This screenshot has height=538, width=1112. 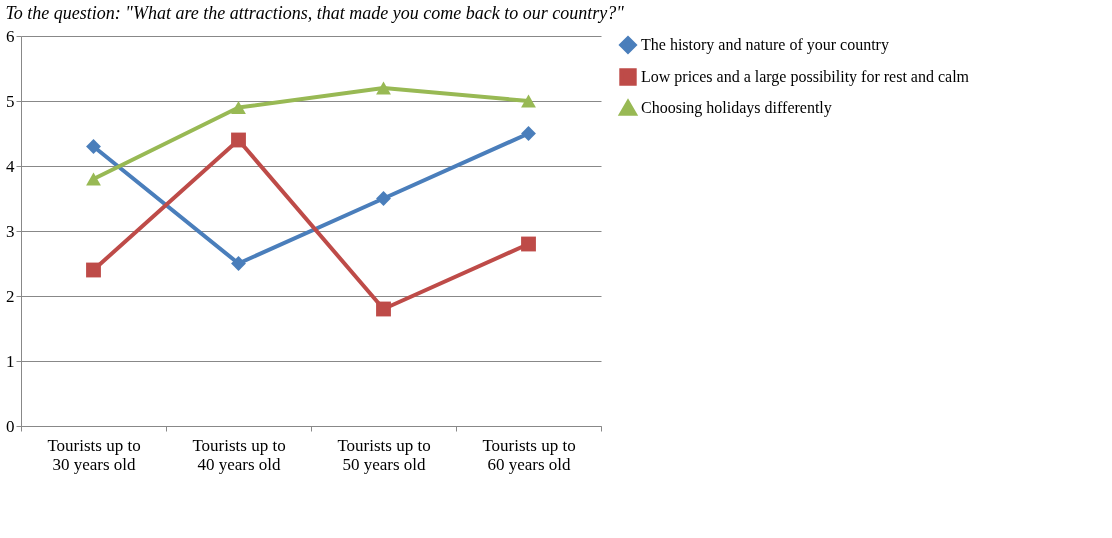 What do you see at coordinates (10, 36) in the screenshot?
I see `y-tick-label: 6` at bounding box center [10, 36].